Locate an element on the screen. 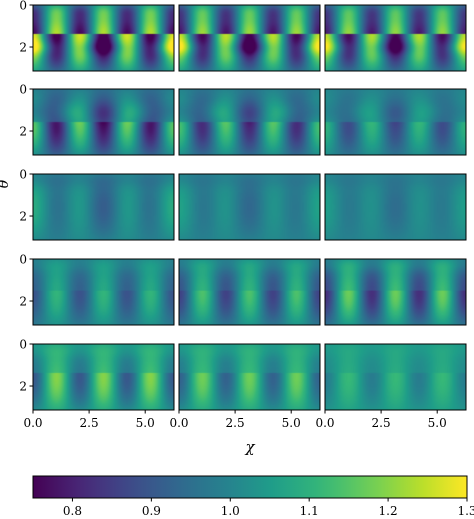  colorbar-gradient is located at coordinates (250, 487).